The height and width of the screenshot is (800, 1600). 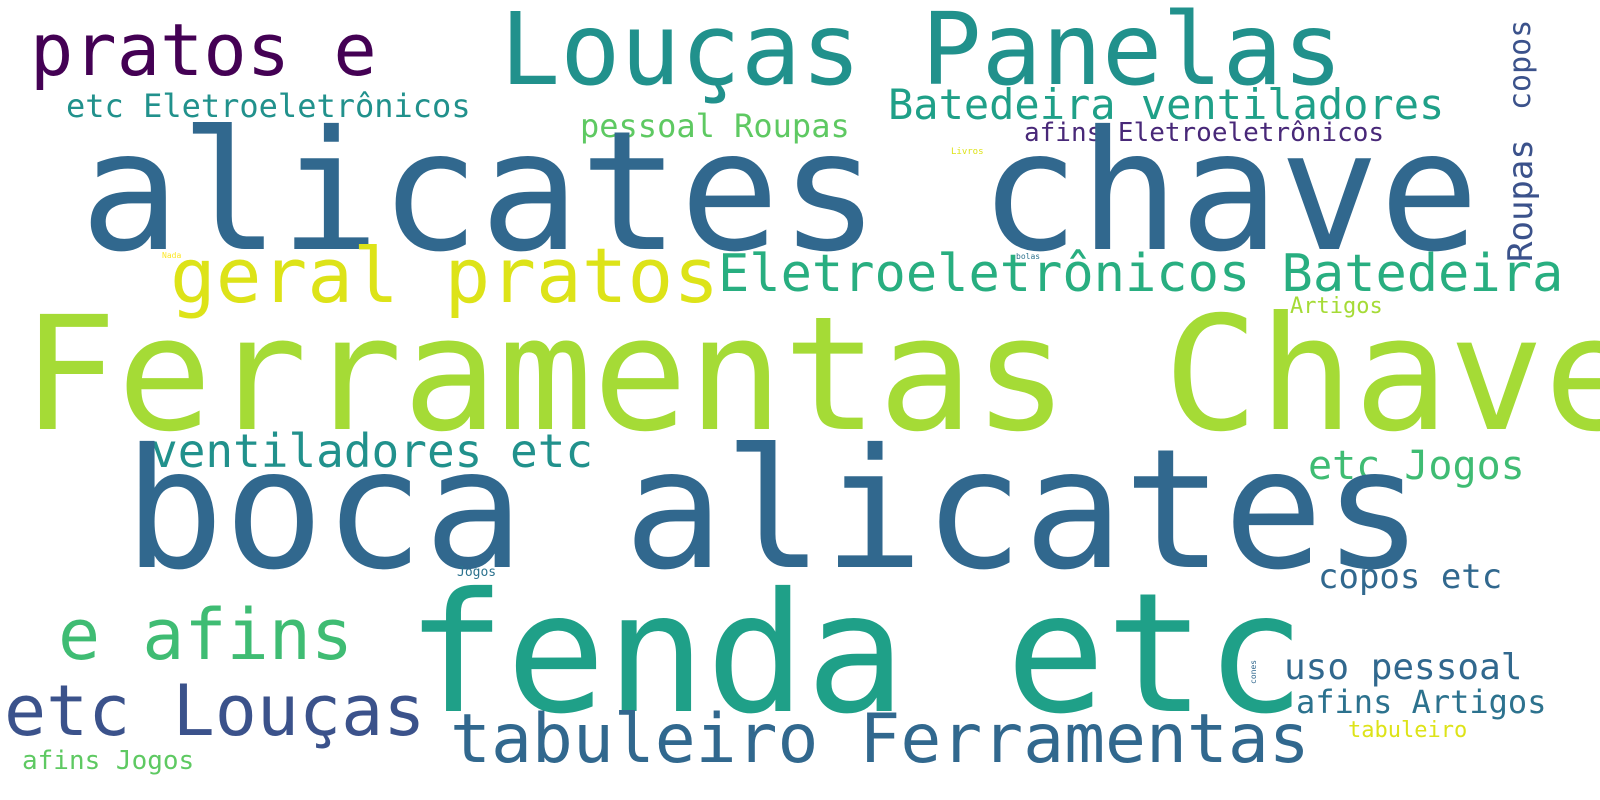 I want to click on word-etc-loucas: etc Louças, so click(x=215, y=711).